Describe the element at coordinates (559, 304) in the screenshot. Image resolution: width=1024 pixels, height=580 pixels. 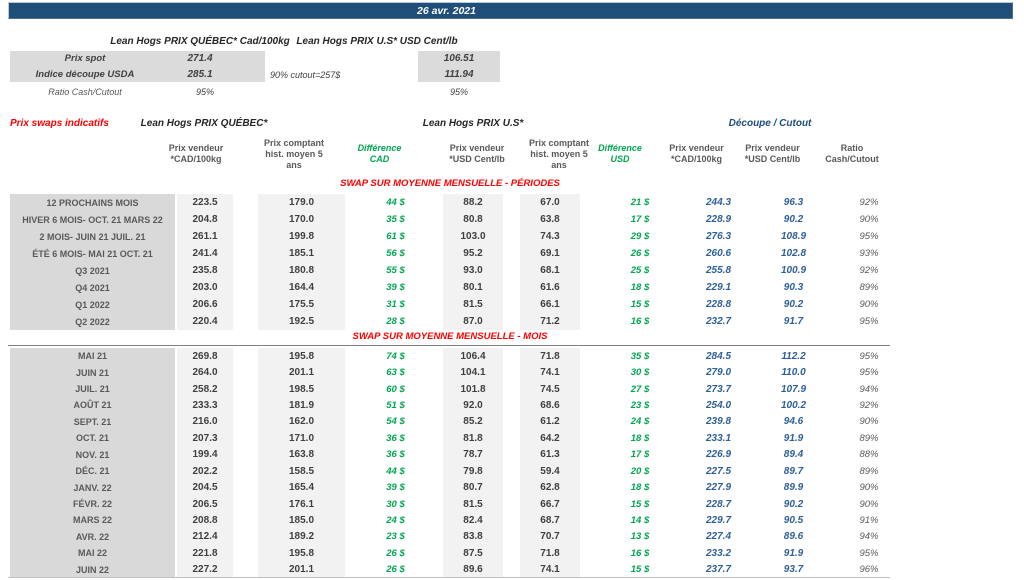
I see `data-cell: 66.1` at that location.